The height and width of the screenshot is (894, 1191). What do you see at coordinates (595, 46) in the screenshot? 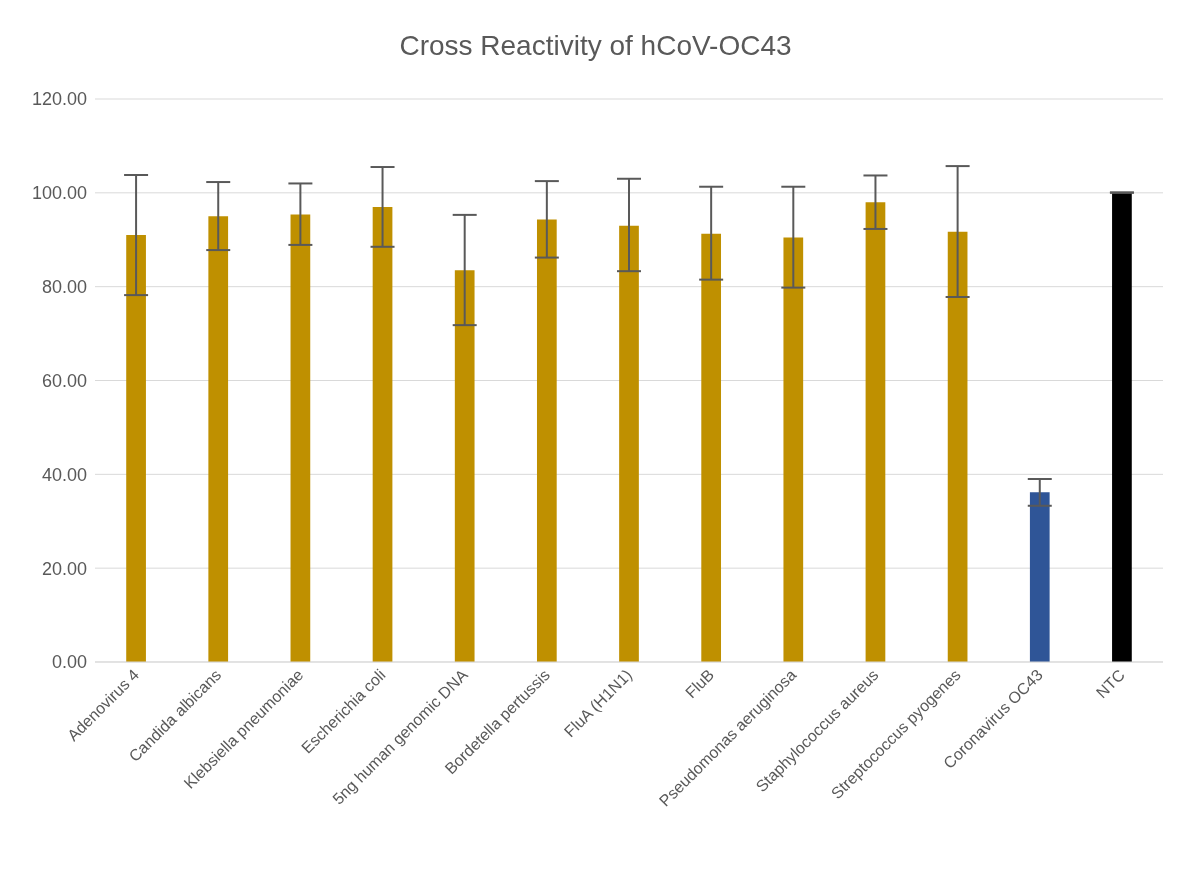
I see `chart-title: Cross Reactivity of hCoV-OC43` at bounding box center [595, 46].